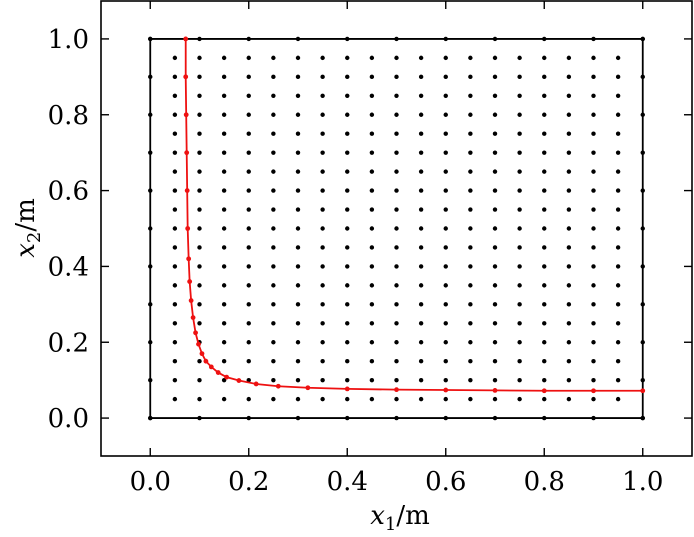 The width and height of the screenshot is (694, 537). I want to click on x-tick-label: 0.6, so click(445, 482).